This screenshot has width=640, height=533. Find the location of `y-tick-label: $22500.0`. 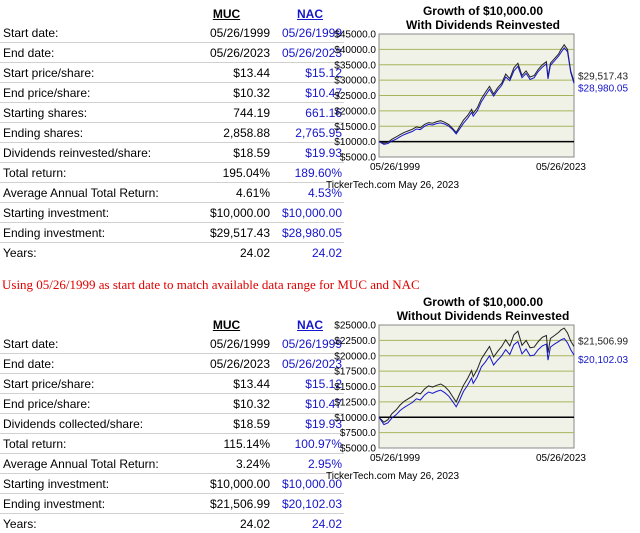

y-tick-label: $22500.0 is located at coordinates (355, 341).